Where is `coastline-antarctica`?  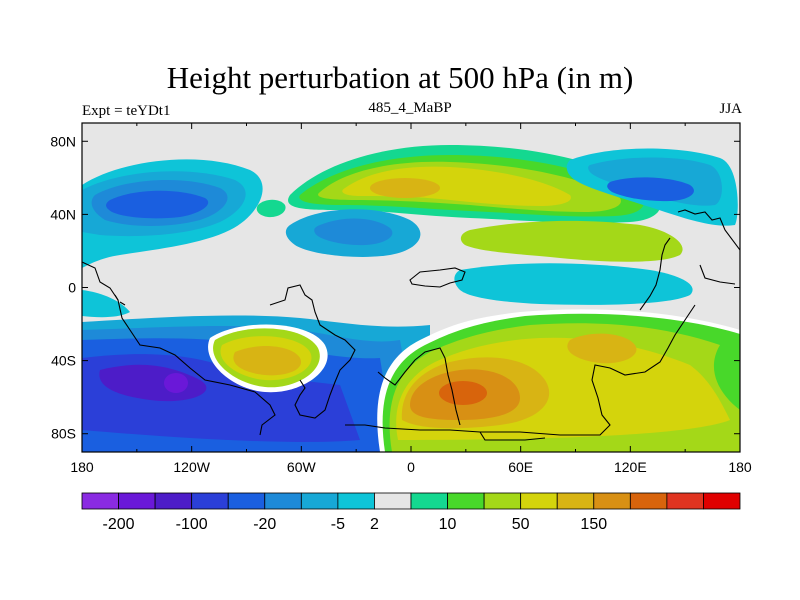 coastline-antarctica is located at coordinates (520, 370).